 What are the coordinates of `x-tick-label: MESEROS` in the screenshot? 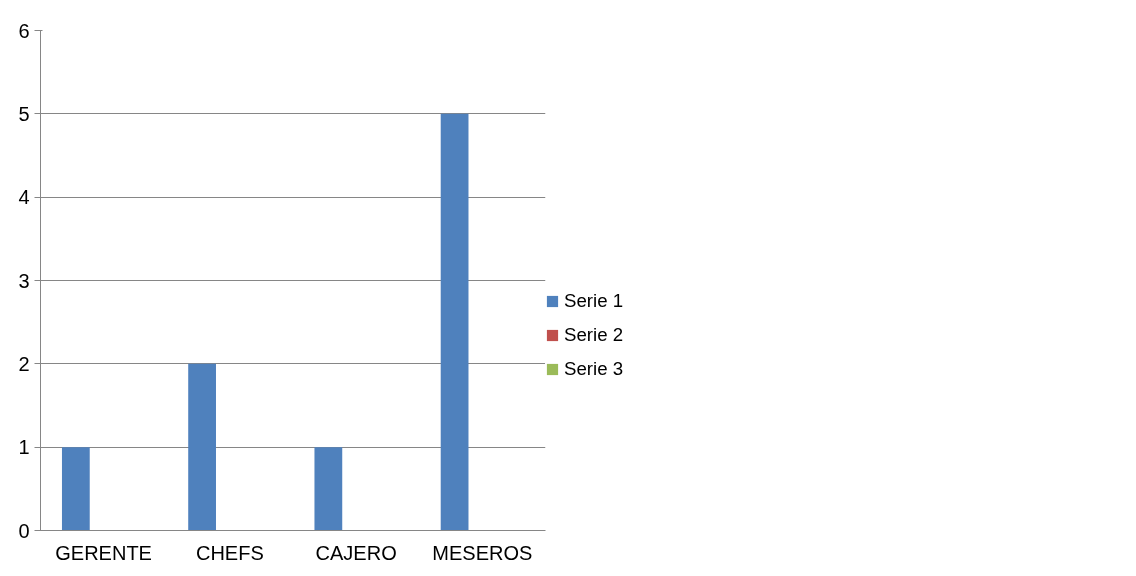 It's located at (482, 552).